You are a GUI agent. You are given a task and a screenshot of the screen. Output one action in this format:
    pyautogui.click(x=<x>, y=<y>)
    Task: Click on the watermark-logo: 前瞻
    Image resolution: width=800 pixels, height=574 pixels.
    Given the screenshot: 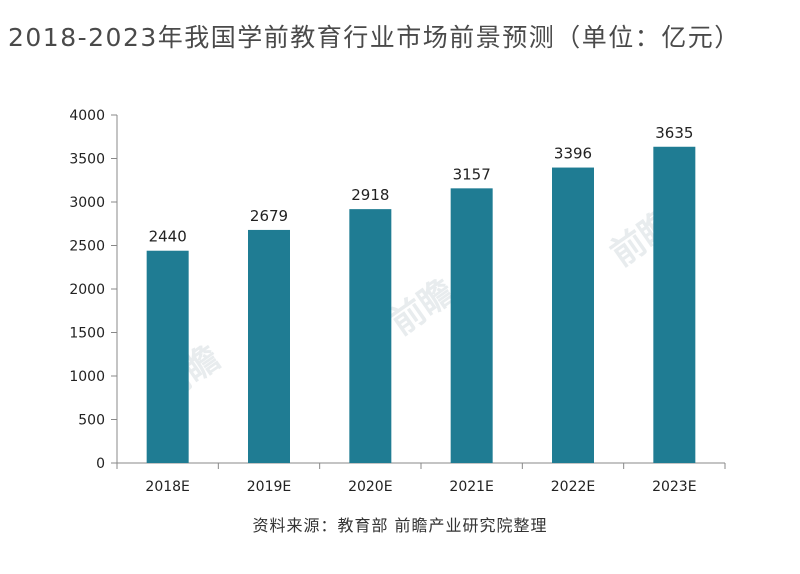 What is the action you would take?
    pyautogui.click(x=422, y=308)
    